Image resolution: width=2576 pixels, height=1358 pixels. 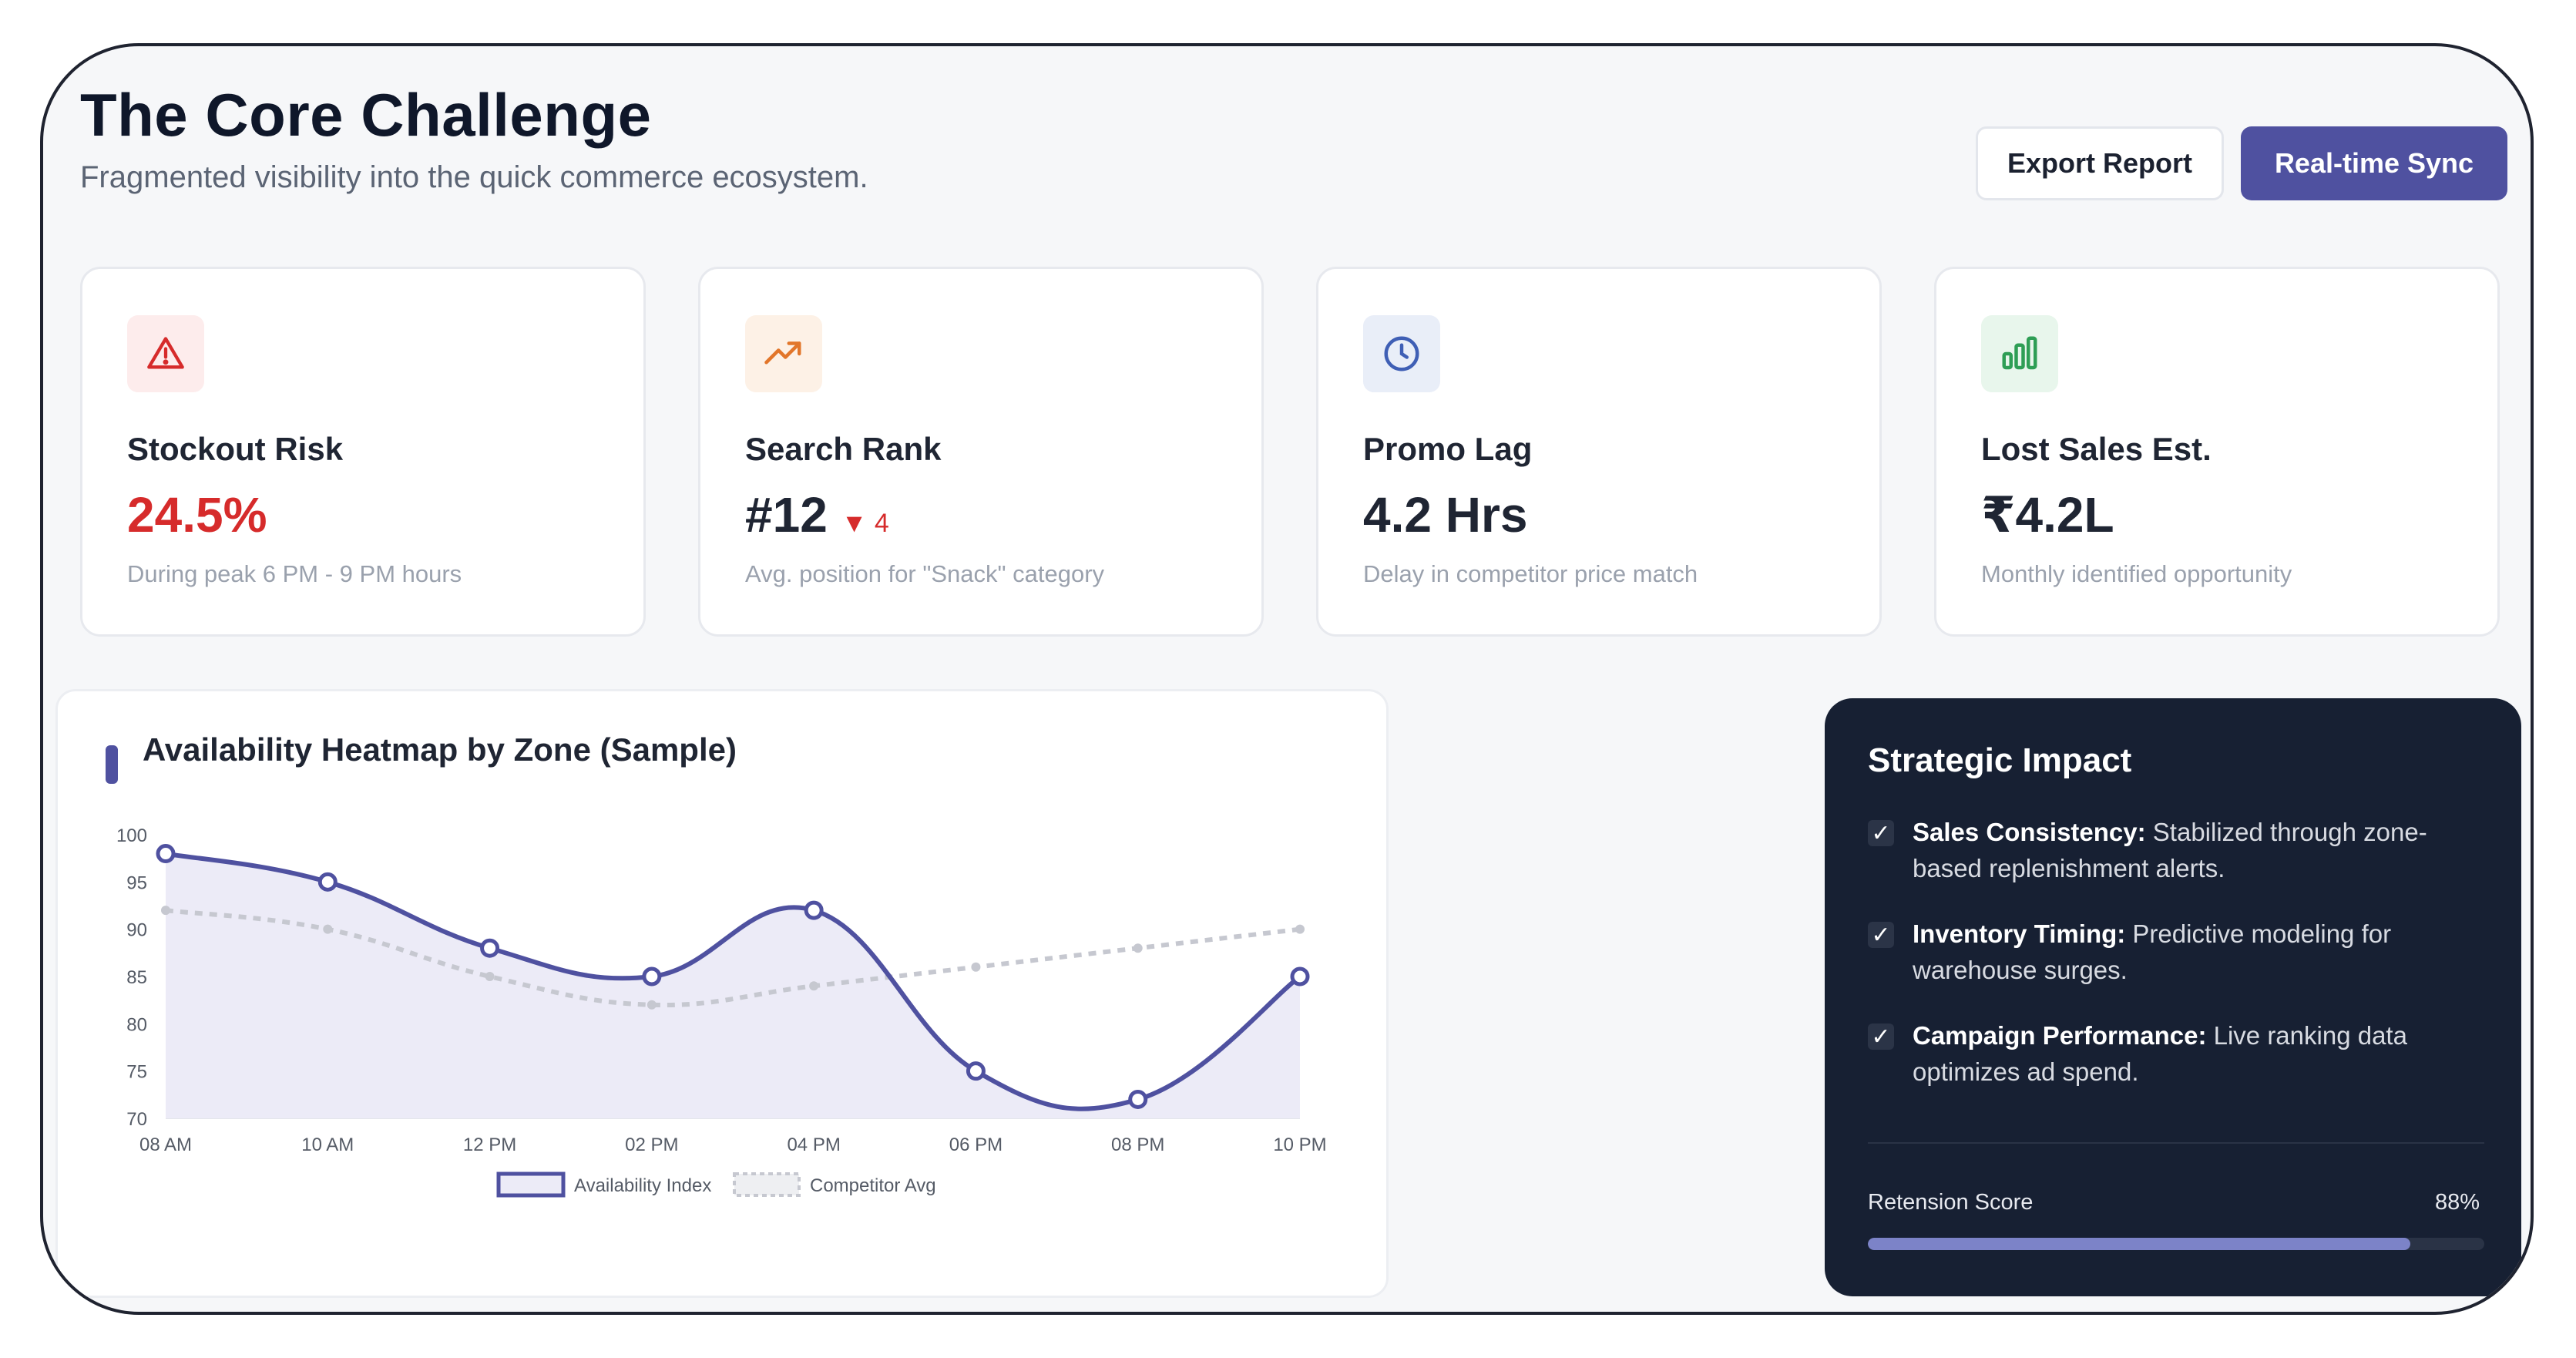 What do you see at coordinates (1951, 1202) in the screenshot?
I see `retention-score-label: Retension Score` at bounding box center [1951, 1202].